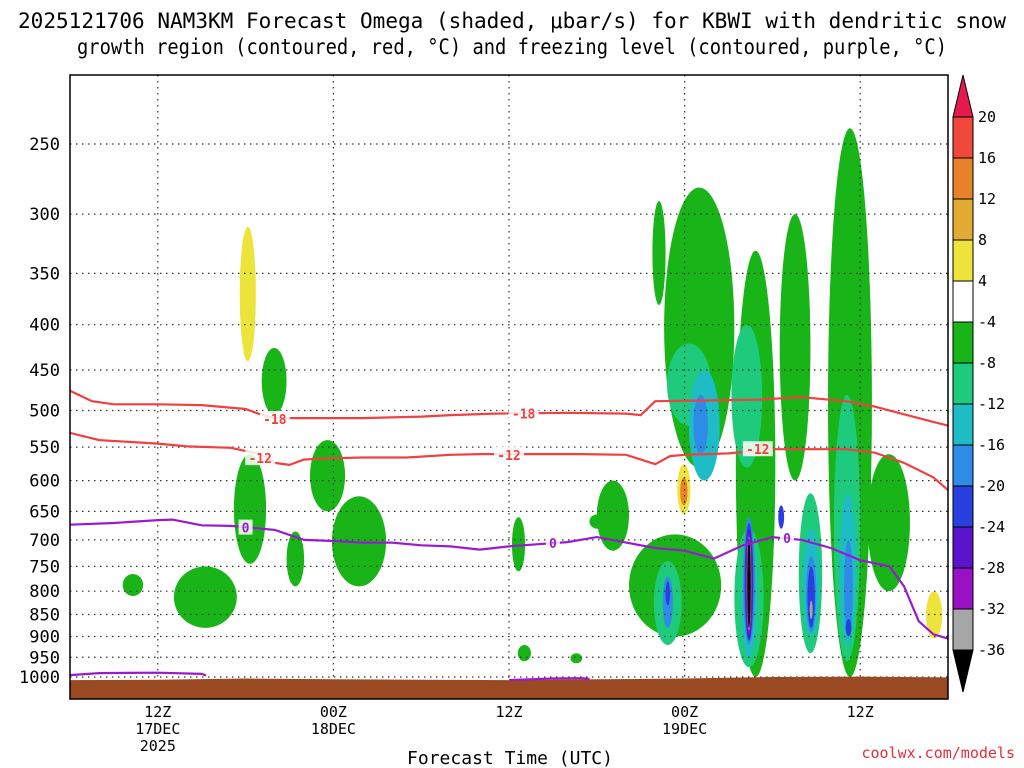  Describe the element at coordinates (684, 712) in the screenshot. I see `x-tick-3-line1: 00Z` at that location.